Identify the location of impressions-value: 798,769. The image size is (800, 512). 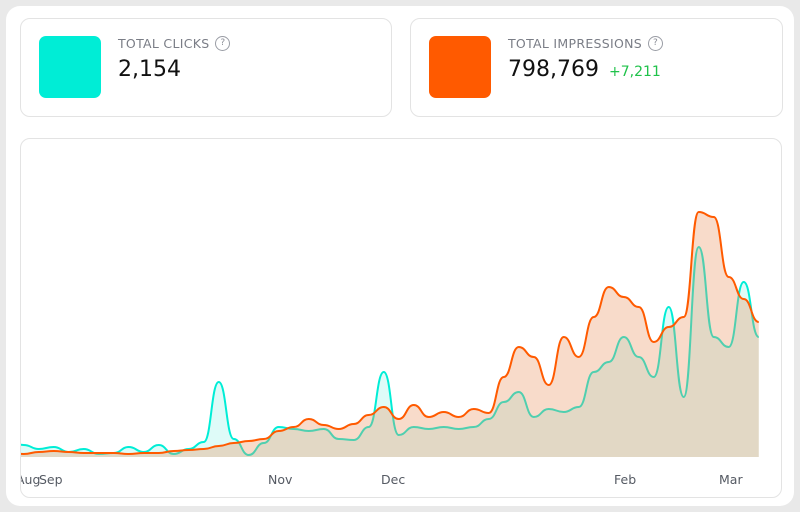
(553, 69).